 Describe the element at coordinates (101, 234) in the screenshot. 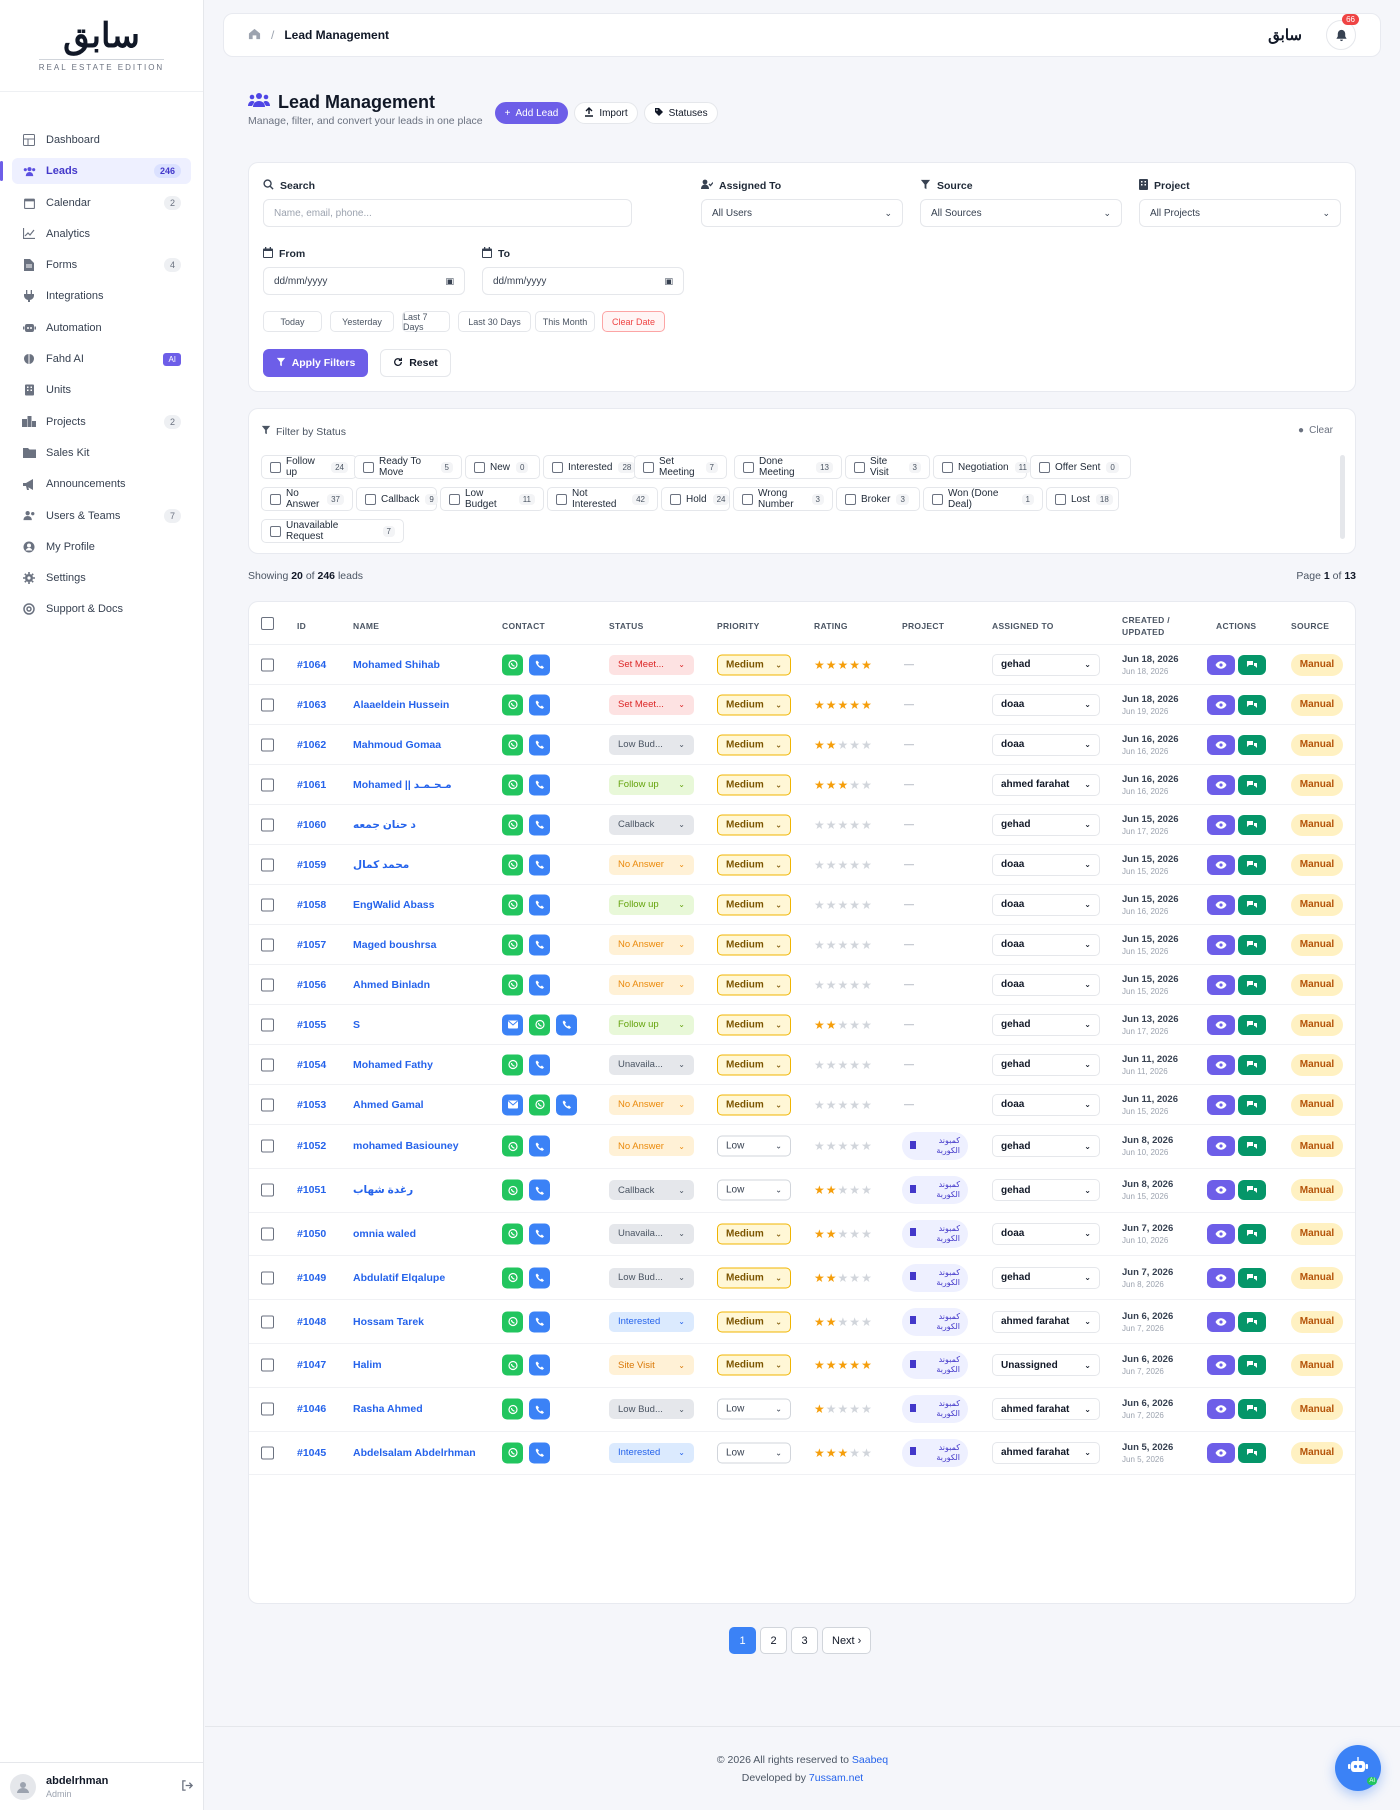

I see `sidebar-item-analytics: Analytics` at that location.